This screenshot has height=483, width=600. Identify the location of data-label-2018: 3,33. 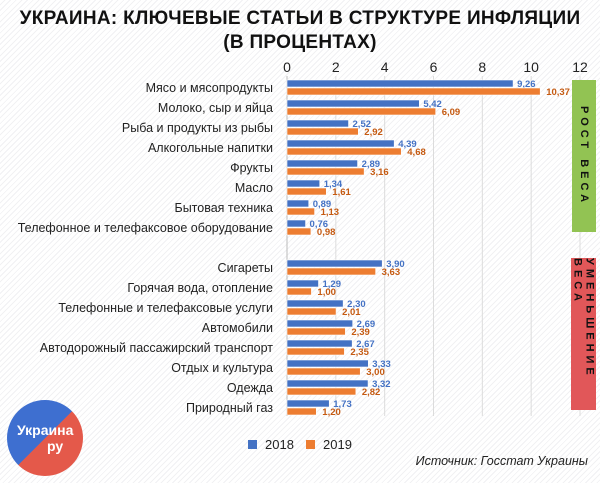
(381, 364).